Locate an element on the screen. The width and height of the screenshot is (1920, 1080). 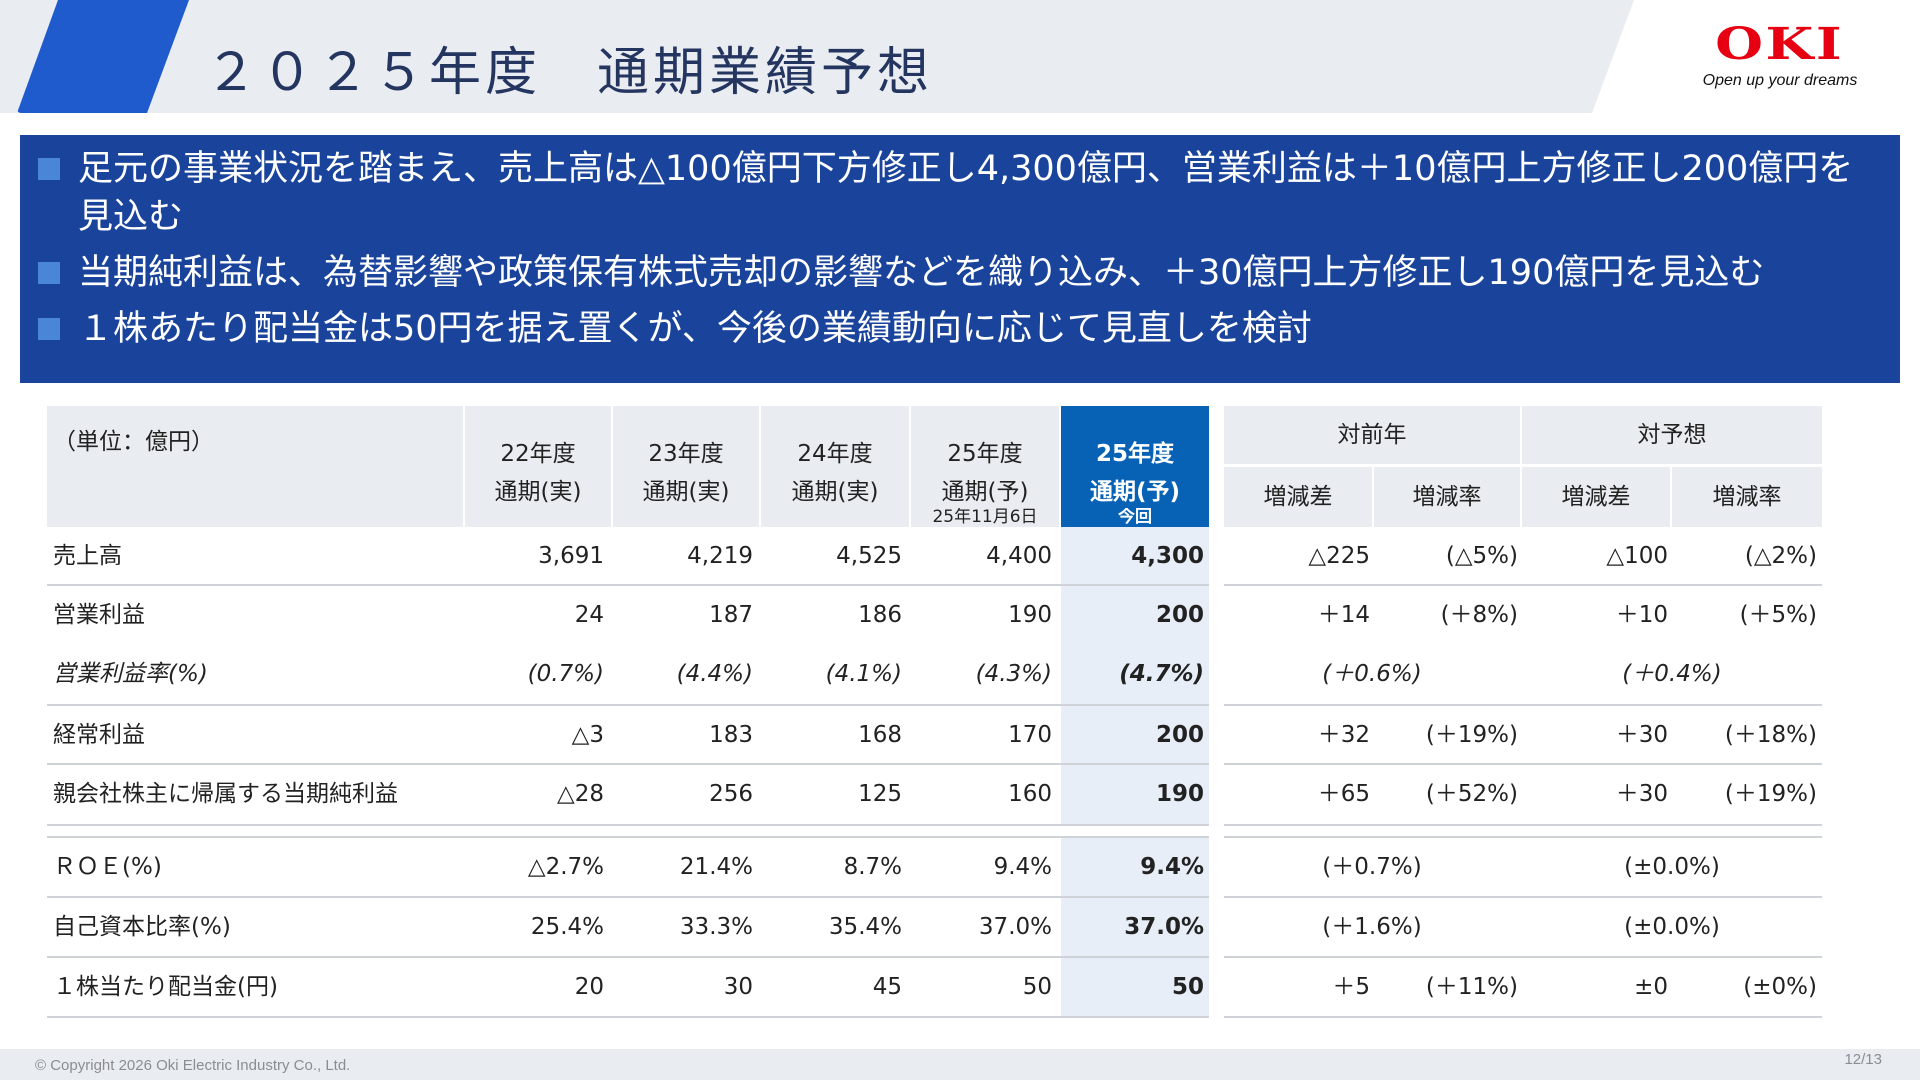
summary-text: １株あたり配当金は50円を据え置くが、今後の業績動向に応じて見直しを検討 is located at coordinates (695, 329).